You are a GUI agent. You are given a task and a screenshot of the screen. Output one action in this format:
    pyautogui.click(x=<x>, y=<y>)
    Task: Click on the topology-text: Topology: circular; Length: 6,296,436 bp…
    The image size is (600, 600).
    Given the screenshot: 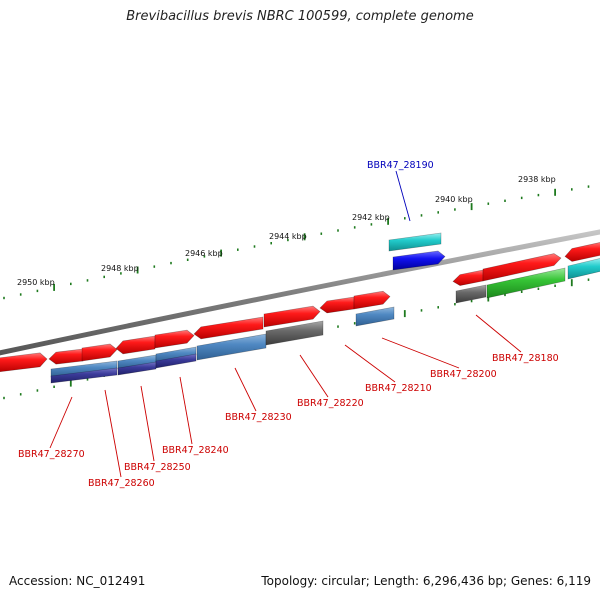 What is the action you would take?
    pyautogui.click(x=426, y=581)
    